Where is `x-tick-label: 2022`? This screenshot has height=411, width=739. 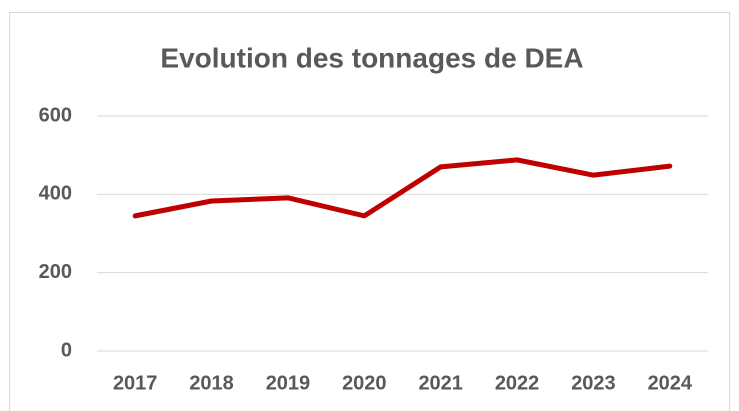
x-tick-label: 2022 is located at coordinates (517, 383).